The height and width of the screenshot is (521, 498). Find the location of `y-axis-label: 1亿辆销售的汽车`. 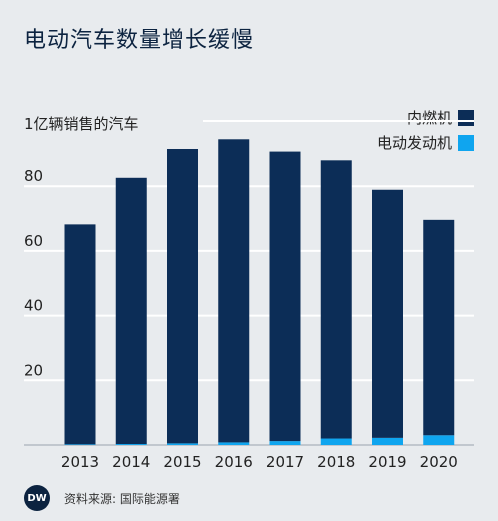

y-axis-label: 1亿辆销售的汽车 is located at coordinates (81, 124).